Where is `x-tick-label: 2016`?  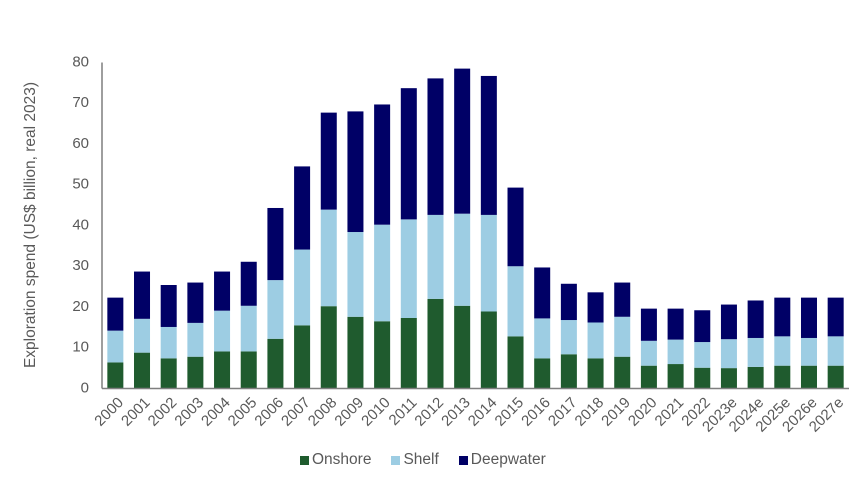 x-tick-label: 2016 is located at coordinates (536, 412).